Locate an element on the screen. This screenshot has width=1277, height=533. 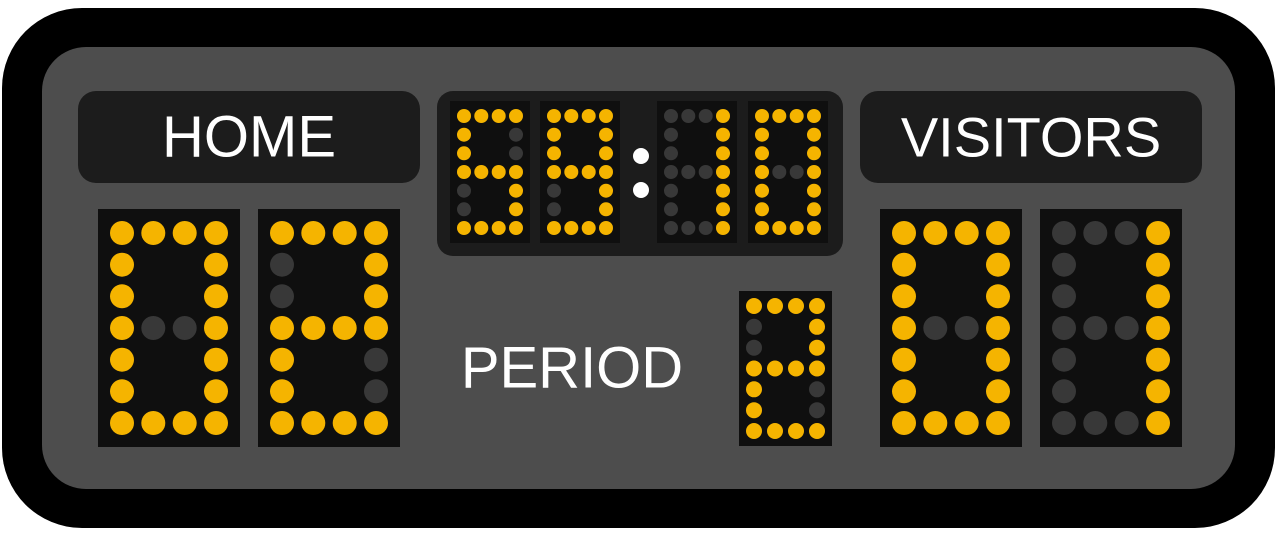
home-label-plate is located at coordinates (249, 137).